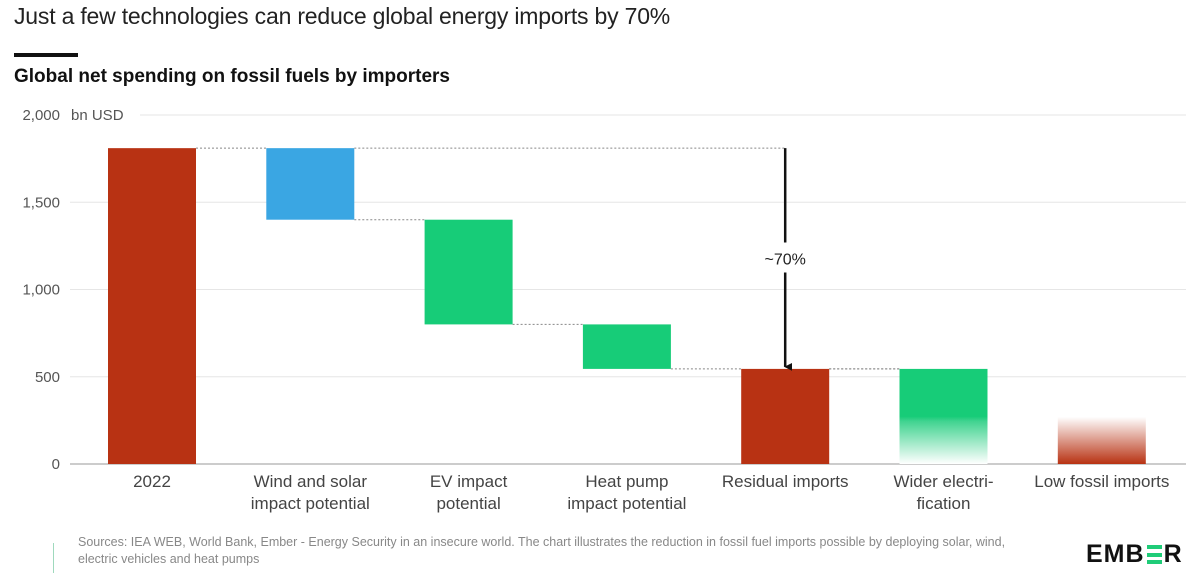 Image resolution: width=1200 pixels, height=579 pixels. What do you see at coordinates (626, 346) in the screenshot?
I see `bar-heat-pump-impact-potential` at bounding box center [626, 346].